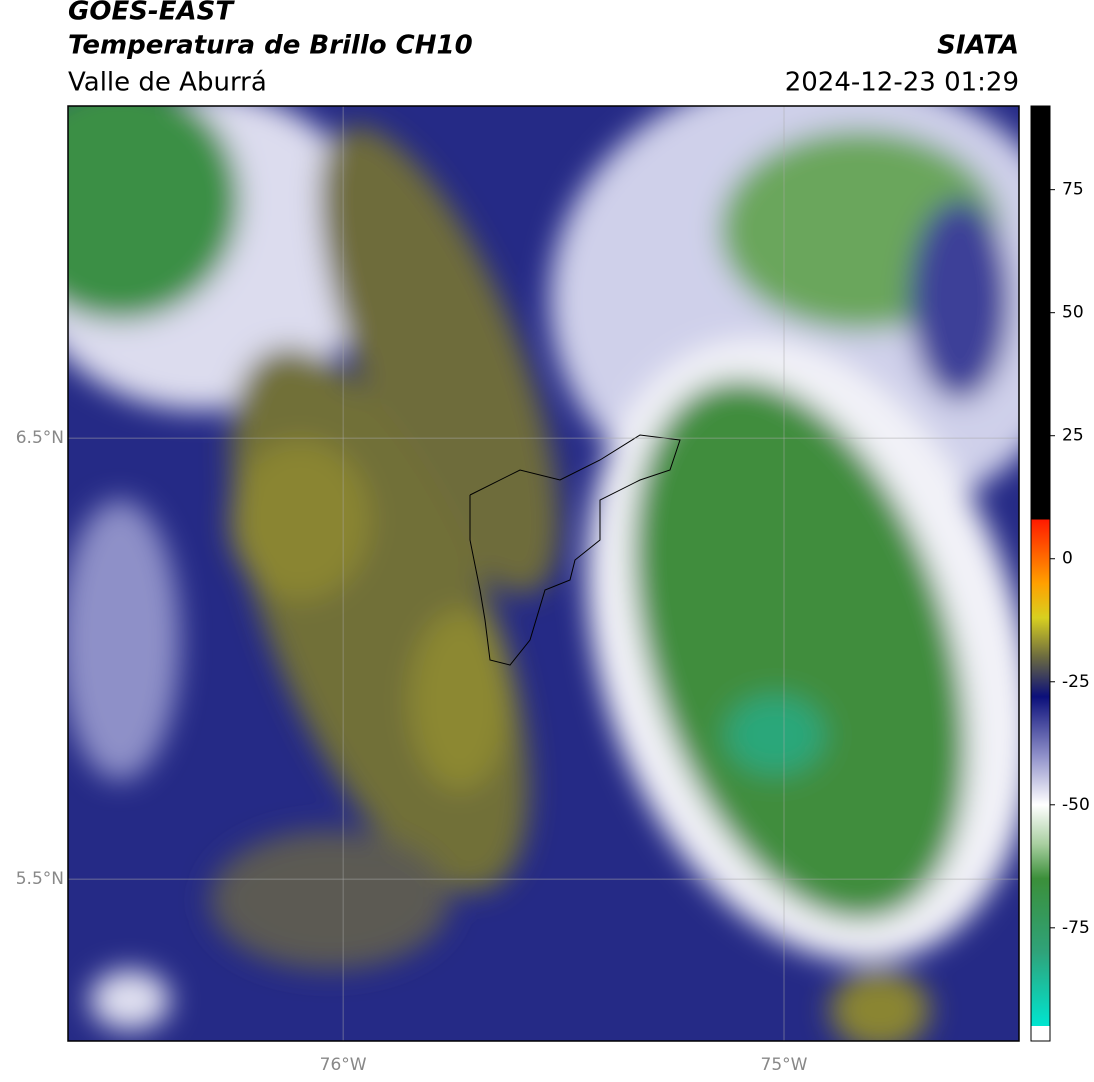 The image size is (1094, 1082). What do you see at coordinates (40, 438) in the screenshot?
I see `lat-label: 6.5°N` at bounding box center [40, 438].